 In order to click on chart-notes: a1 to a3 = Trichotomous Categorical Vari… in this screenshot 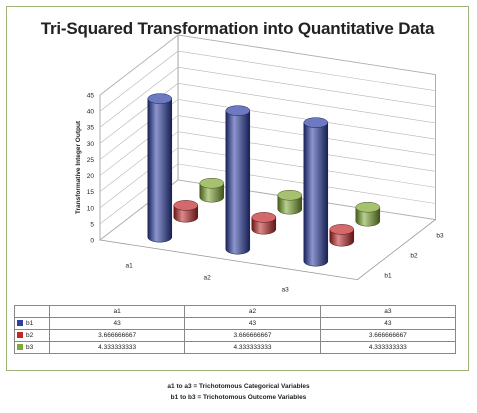, I will do `click(238, 392)`.